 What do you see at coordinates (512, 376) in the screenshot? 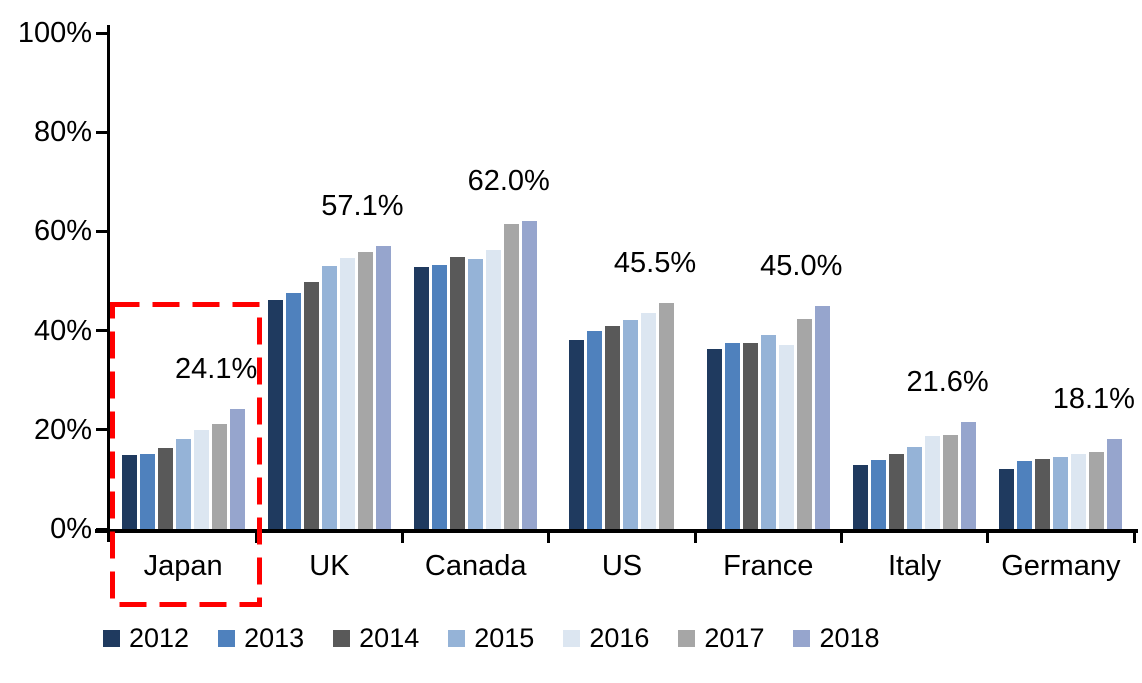
I see `bar-canada-2017` at bounding box center [512, 376].